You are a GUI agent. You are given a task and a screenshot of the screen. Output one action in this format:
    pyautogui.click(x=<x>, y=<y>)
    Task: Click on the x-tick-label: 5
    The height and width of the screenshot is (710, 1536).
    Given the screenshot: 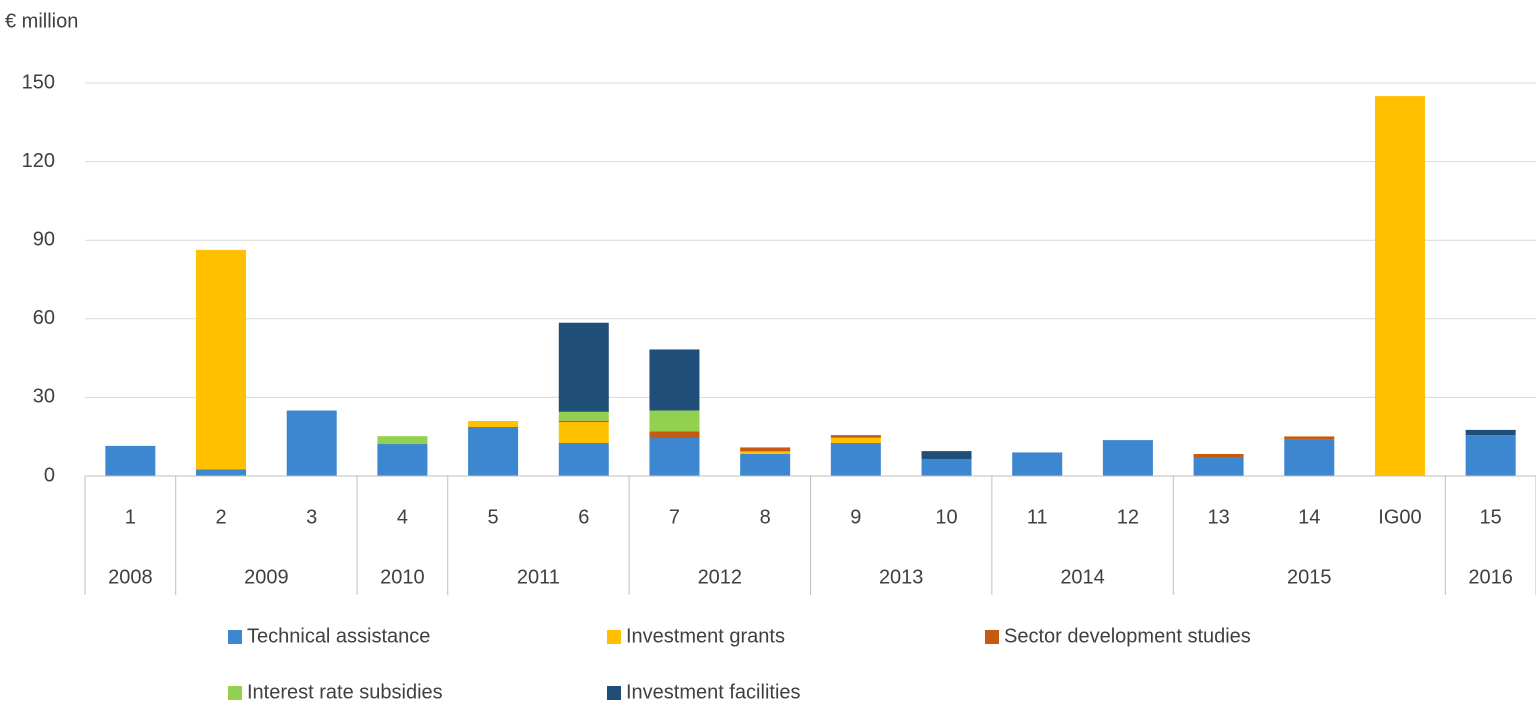 What is the action you would take?
    pyautogui.click(x=493, y=517)
    